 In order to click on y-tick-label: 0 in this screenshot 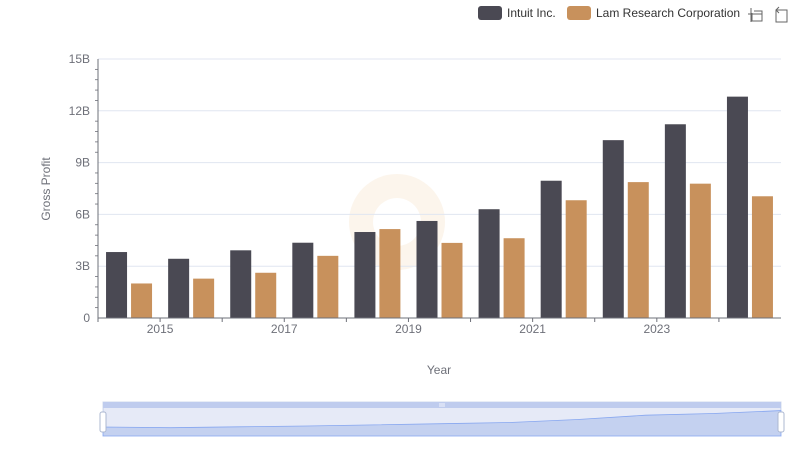, I will do `click(86, 318)`.